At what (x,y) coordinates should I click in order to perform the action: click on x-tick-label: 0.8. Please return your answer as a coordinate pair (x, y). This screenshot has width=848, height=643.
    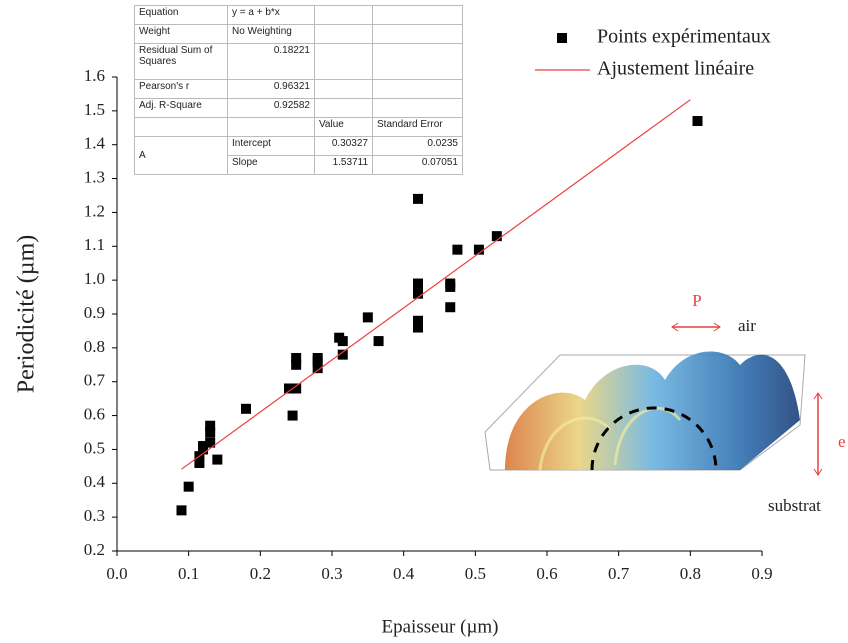
    Looking at the image, I should click on (690, 573).